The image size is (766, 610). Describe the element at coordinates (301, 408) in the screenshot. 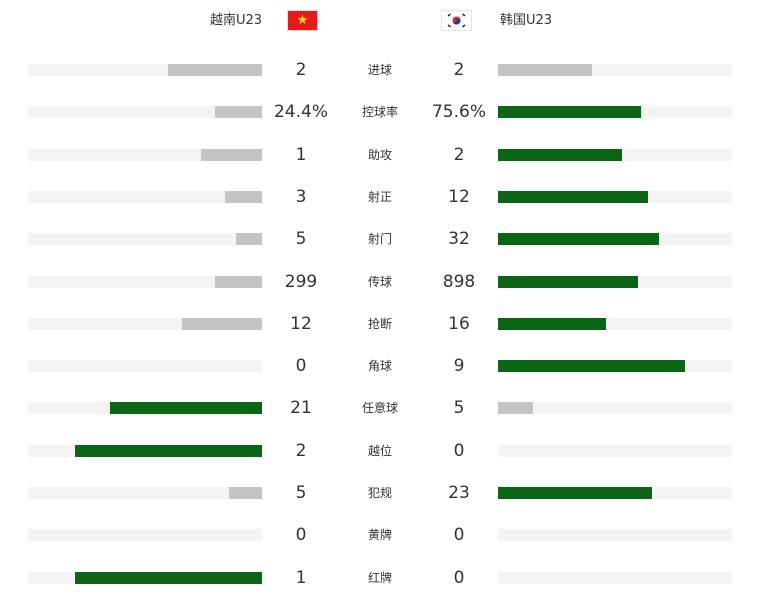

I see `home-stat-value: 21` at that location.